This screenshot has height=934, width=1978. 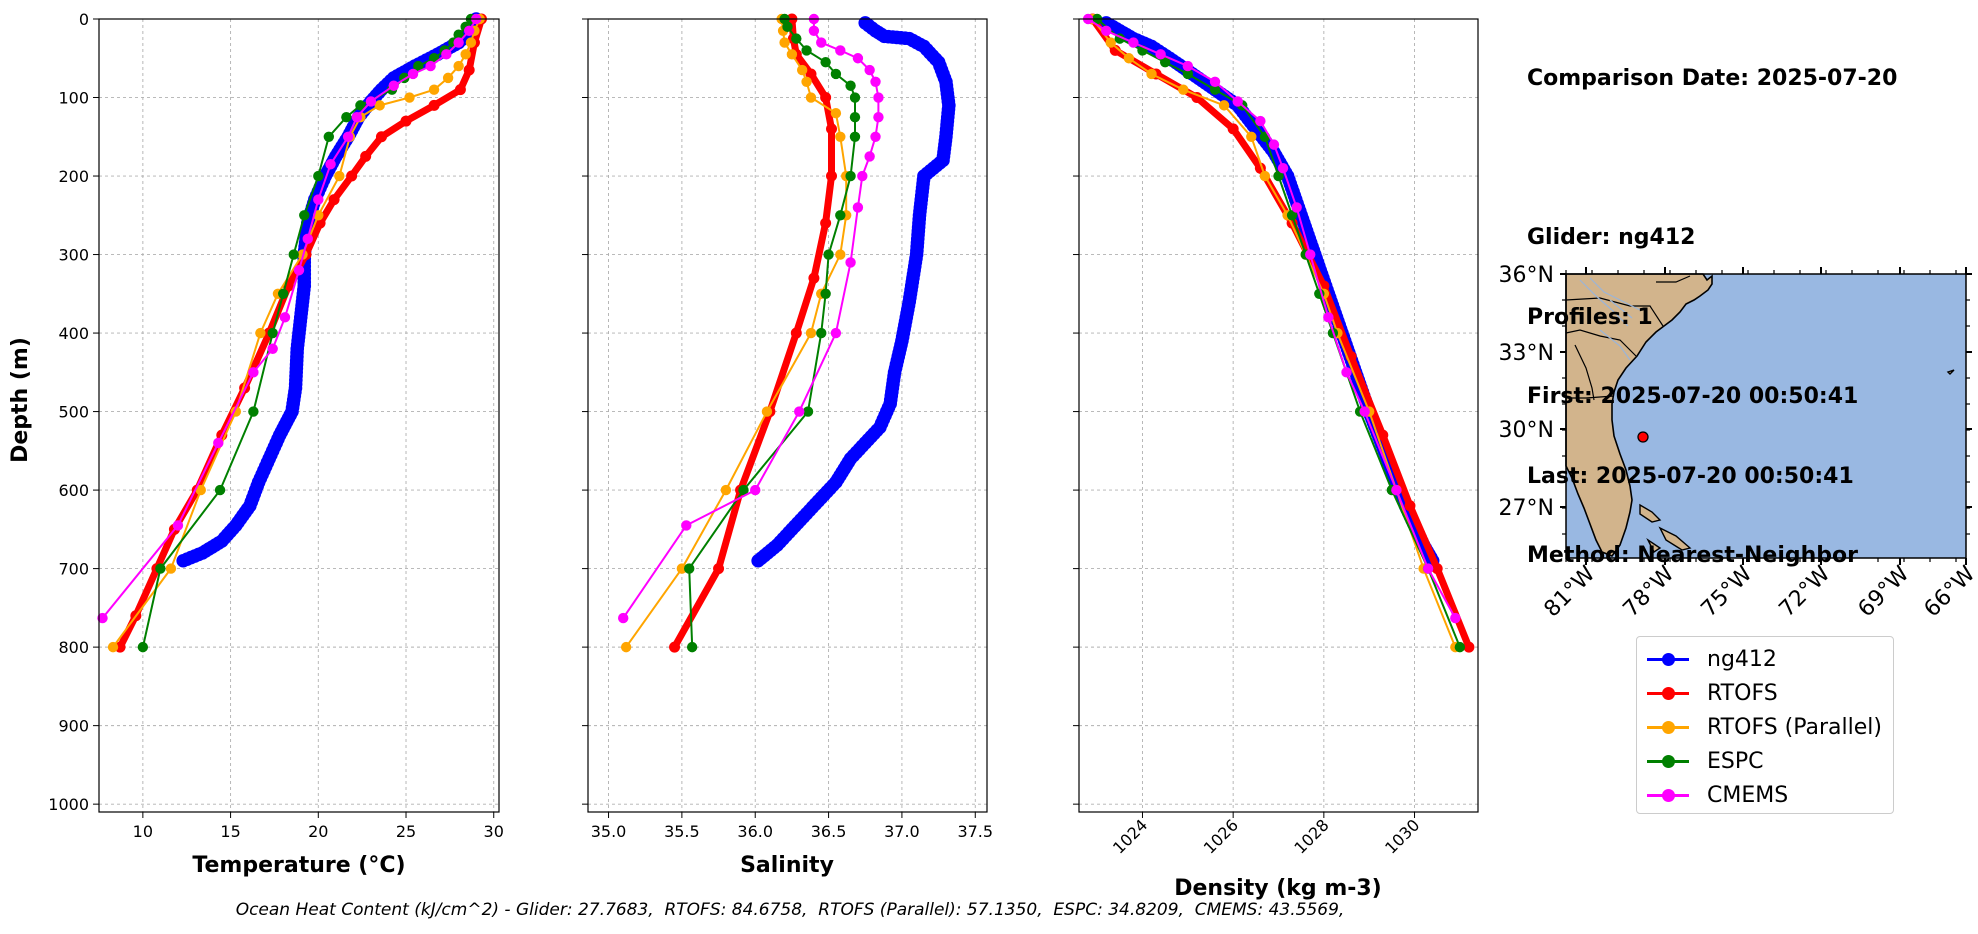 What do you see at coordinates (73, 490) in the screenshot?
I see `y-tick-label: 600` at bounding box center [73, 490].